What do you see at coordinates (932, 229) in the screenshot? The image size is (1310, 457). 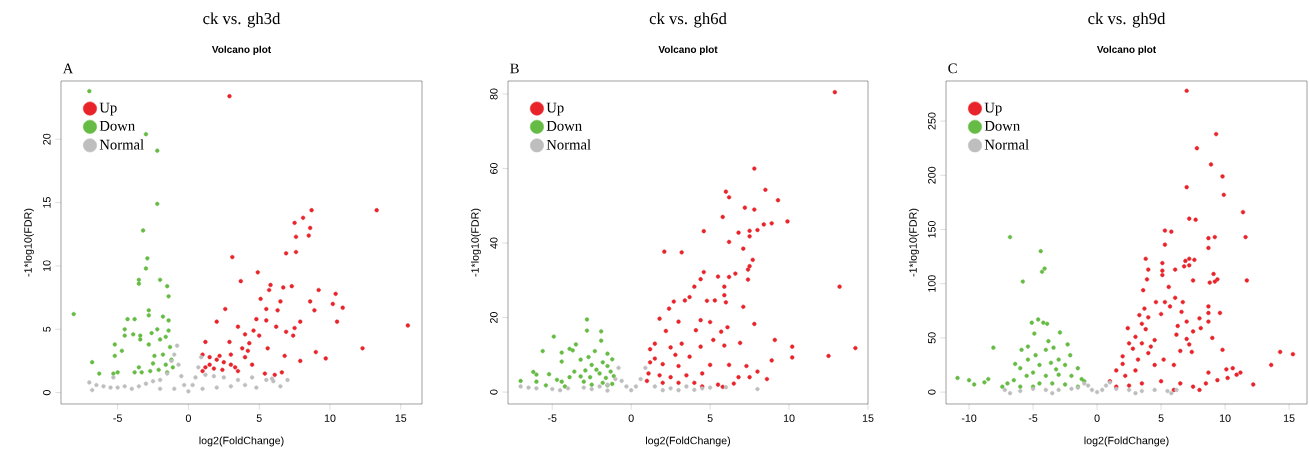 I see `y-tick-label: 150` at bounding box center [932, 229].